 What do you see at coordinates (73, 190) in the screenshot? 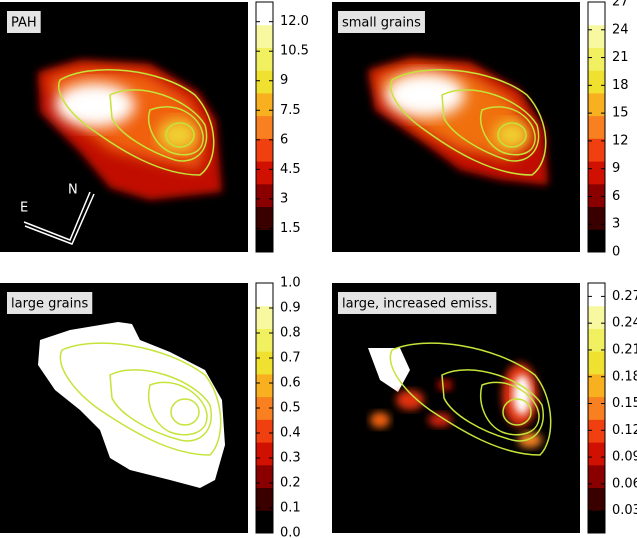
I see `annotation: N` at bounding box center [73, 190].